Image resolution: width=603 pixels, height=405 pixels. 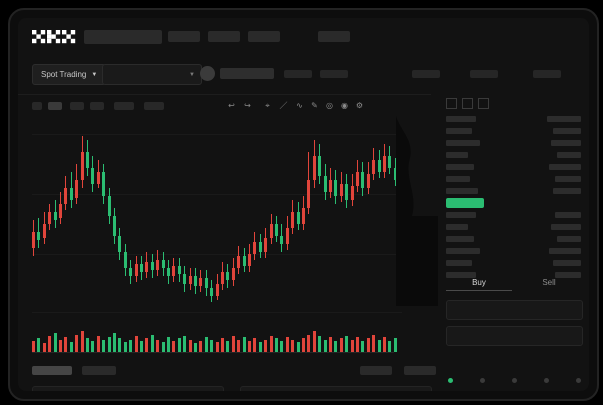 I want to click on coin-avatar, so click(x=207, y=73).